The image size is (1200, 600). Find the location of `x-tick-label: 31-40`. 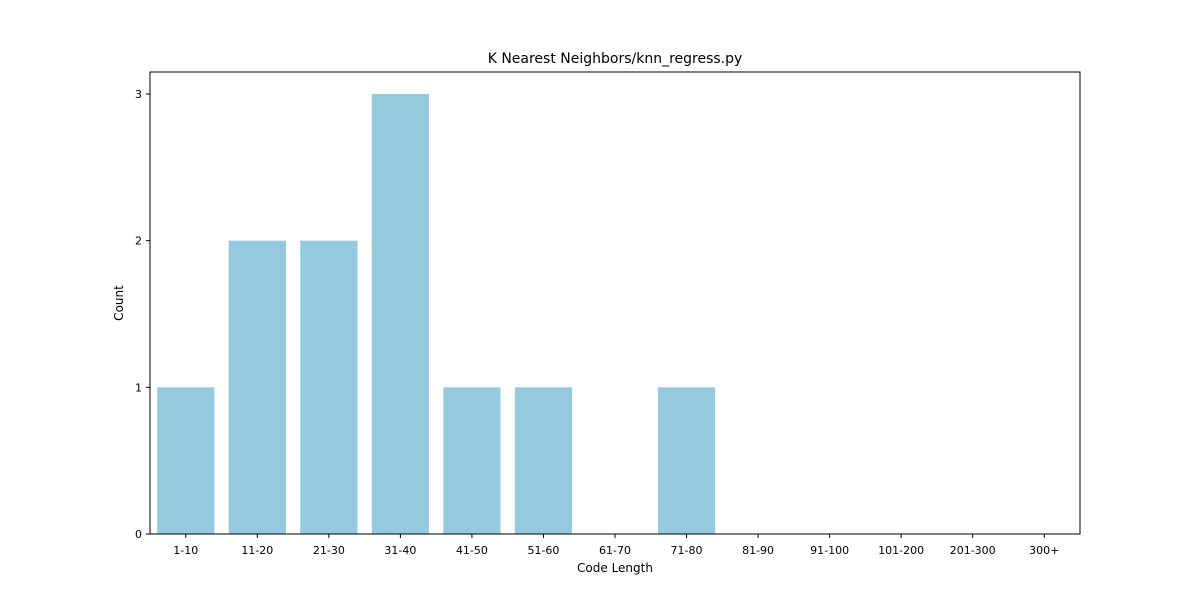

x-tick-label: 31-40 is located at coordinates (400, 550).